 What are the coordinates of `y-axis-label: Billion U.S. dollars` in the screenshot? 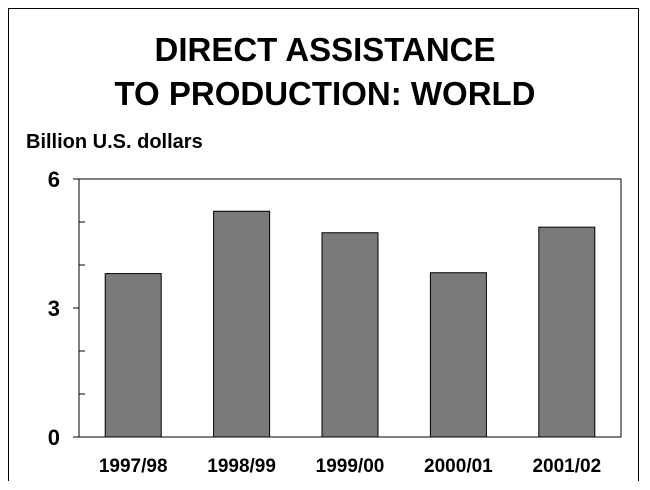 It's located at (114, 142).